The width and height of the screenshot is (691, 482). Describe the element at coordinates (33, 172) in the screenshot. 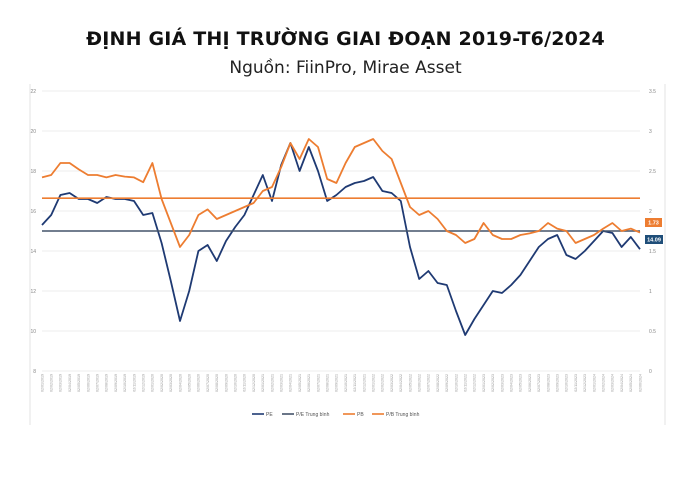

I see `y-left-tick-label: 18` at that location.